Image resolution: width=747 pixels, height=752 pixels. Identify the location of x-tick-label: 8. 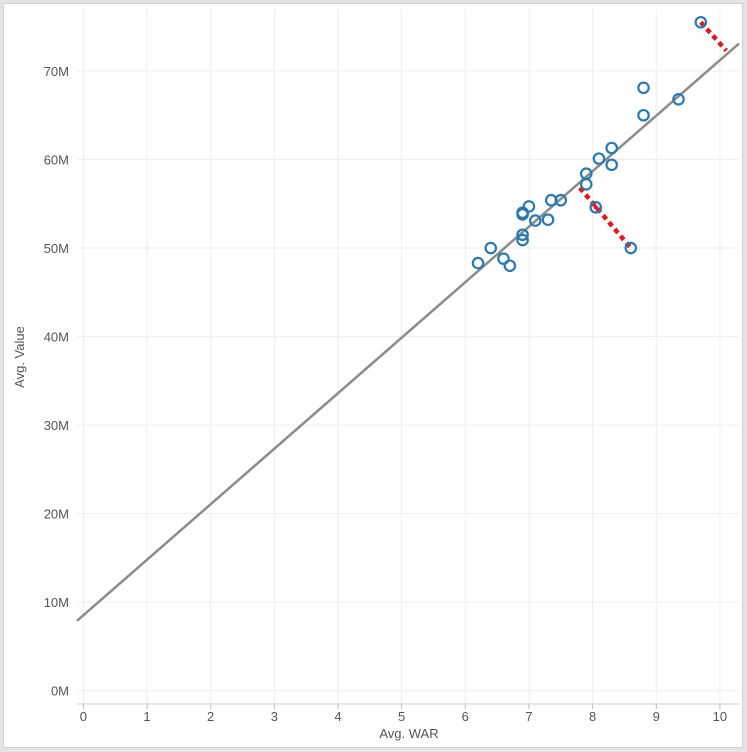
(592, 716).